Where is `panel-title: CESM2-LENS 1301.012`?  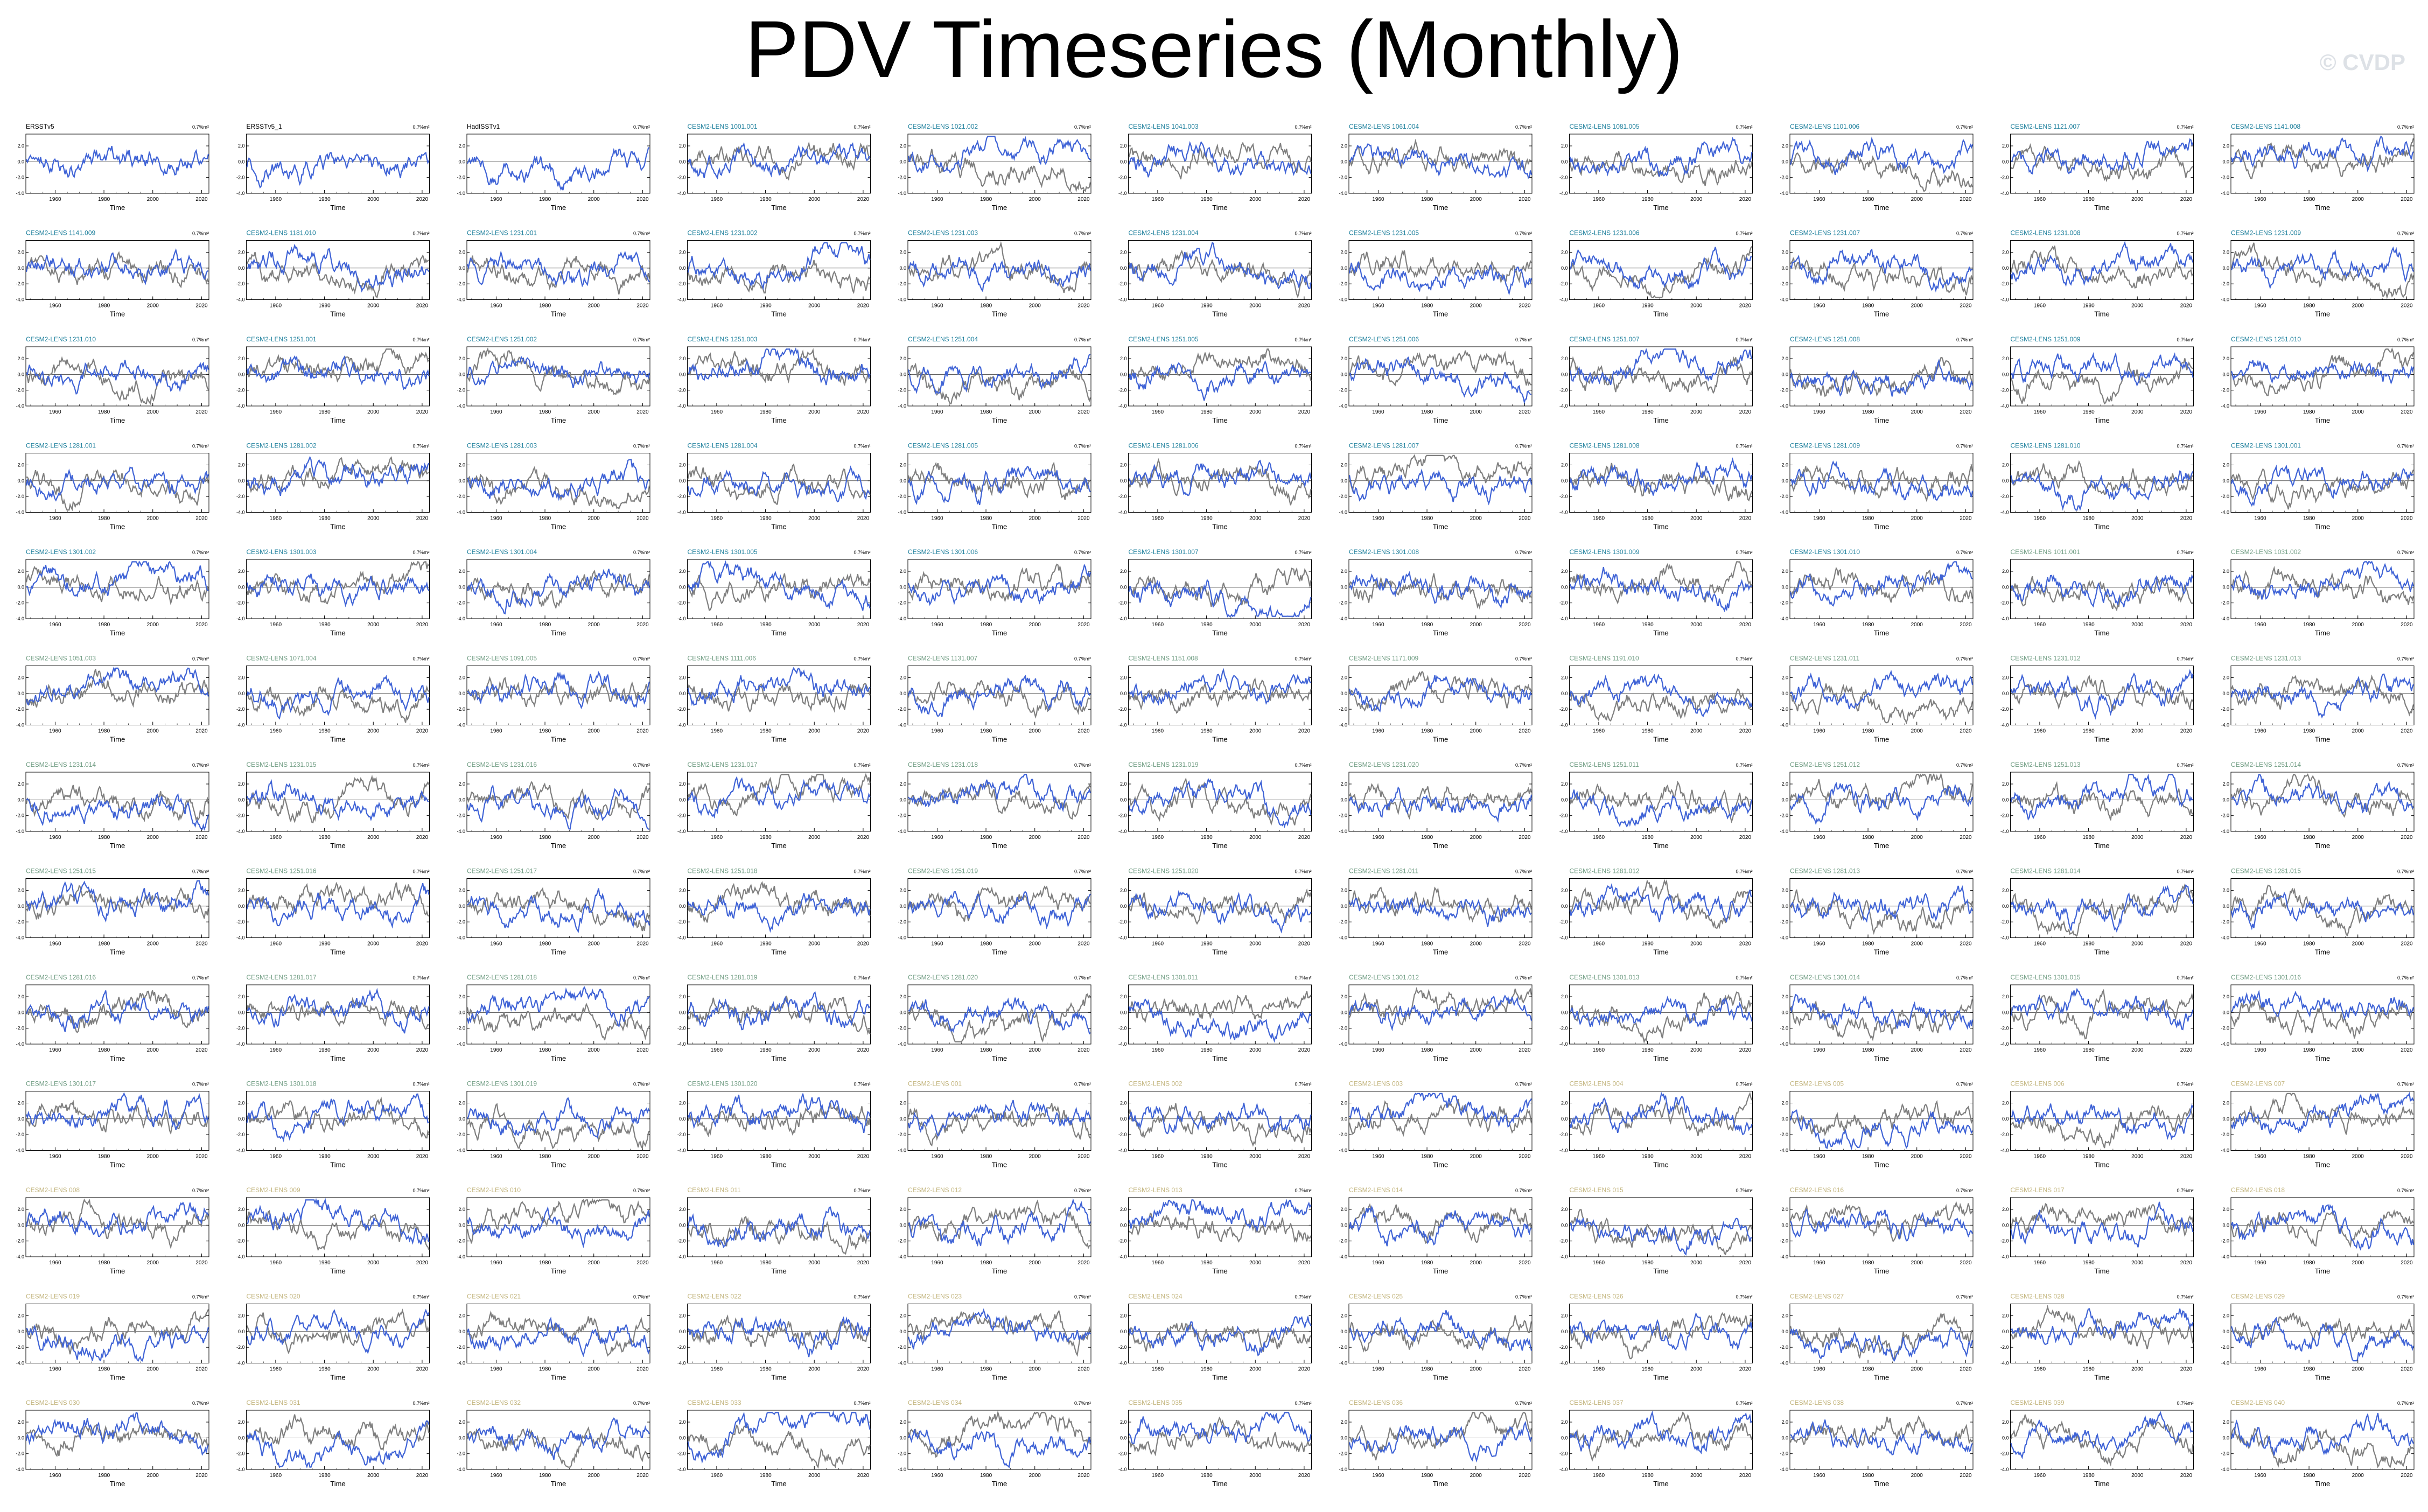
panel-title: CESM2-LENS 1301.012 is located at coordinates (1384, 977).